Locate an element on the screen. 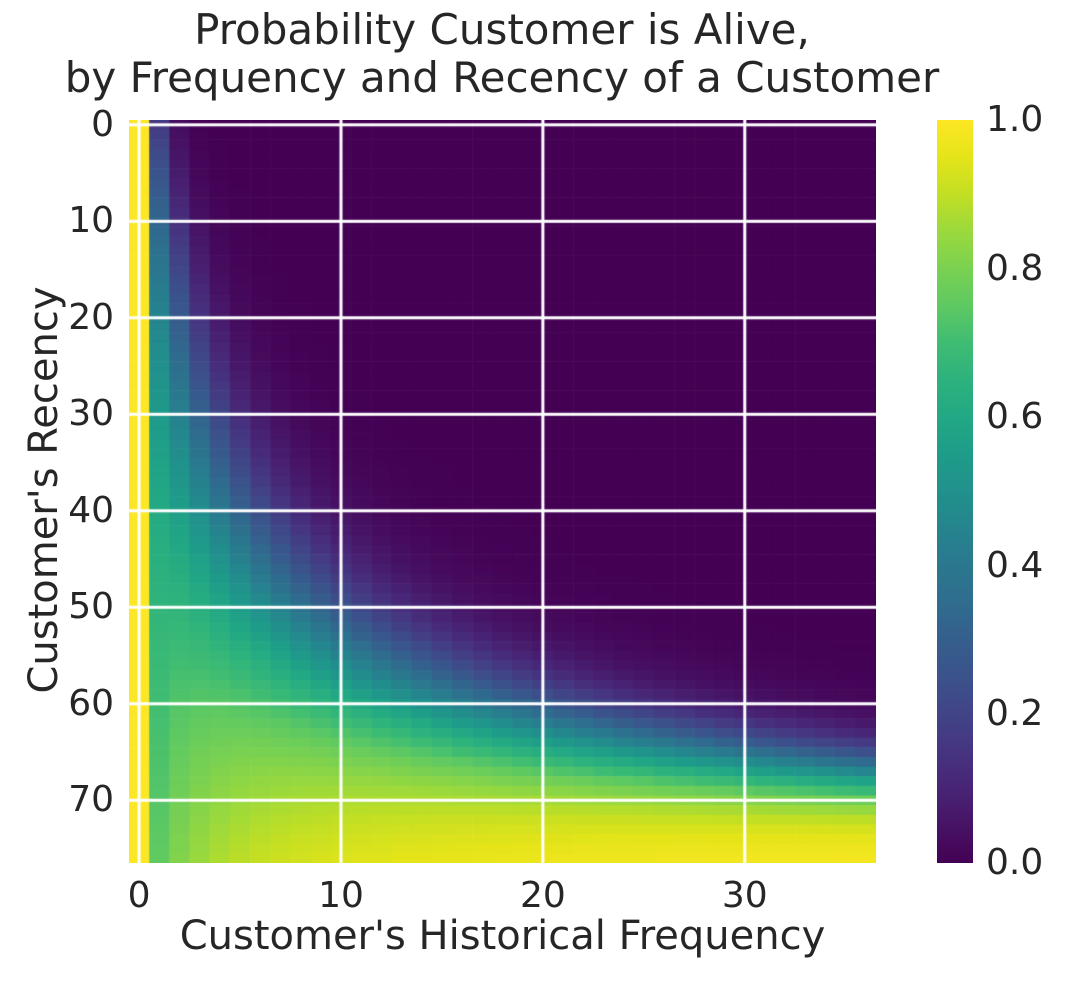 This screenshot has width=1065, height=983. chart-title-line-1: Probability Customer is Alive, is located at coordinates (502, 29).